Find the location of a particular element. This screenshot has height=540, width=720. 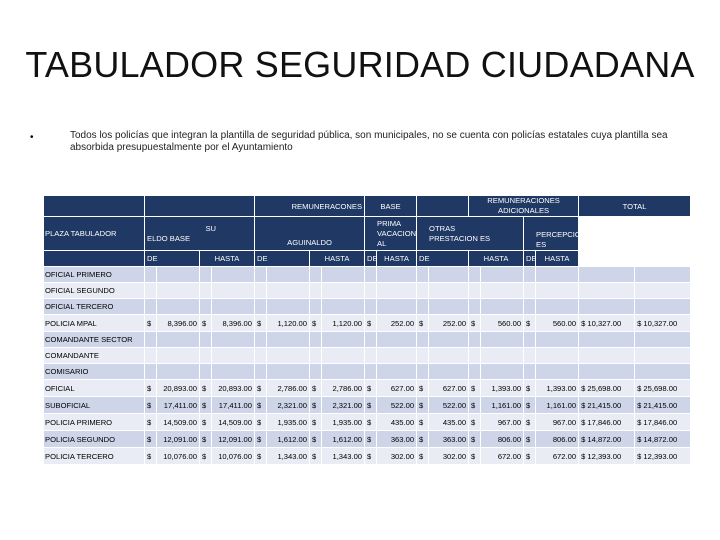

table-cell: $ 12,393.00 is located at coordinates (607, 456).